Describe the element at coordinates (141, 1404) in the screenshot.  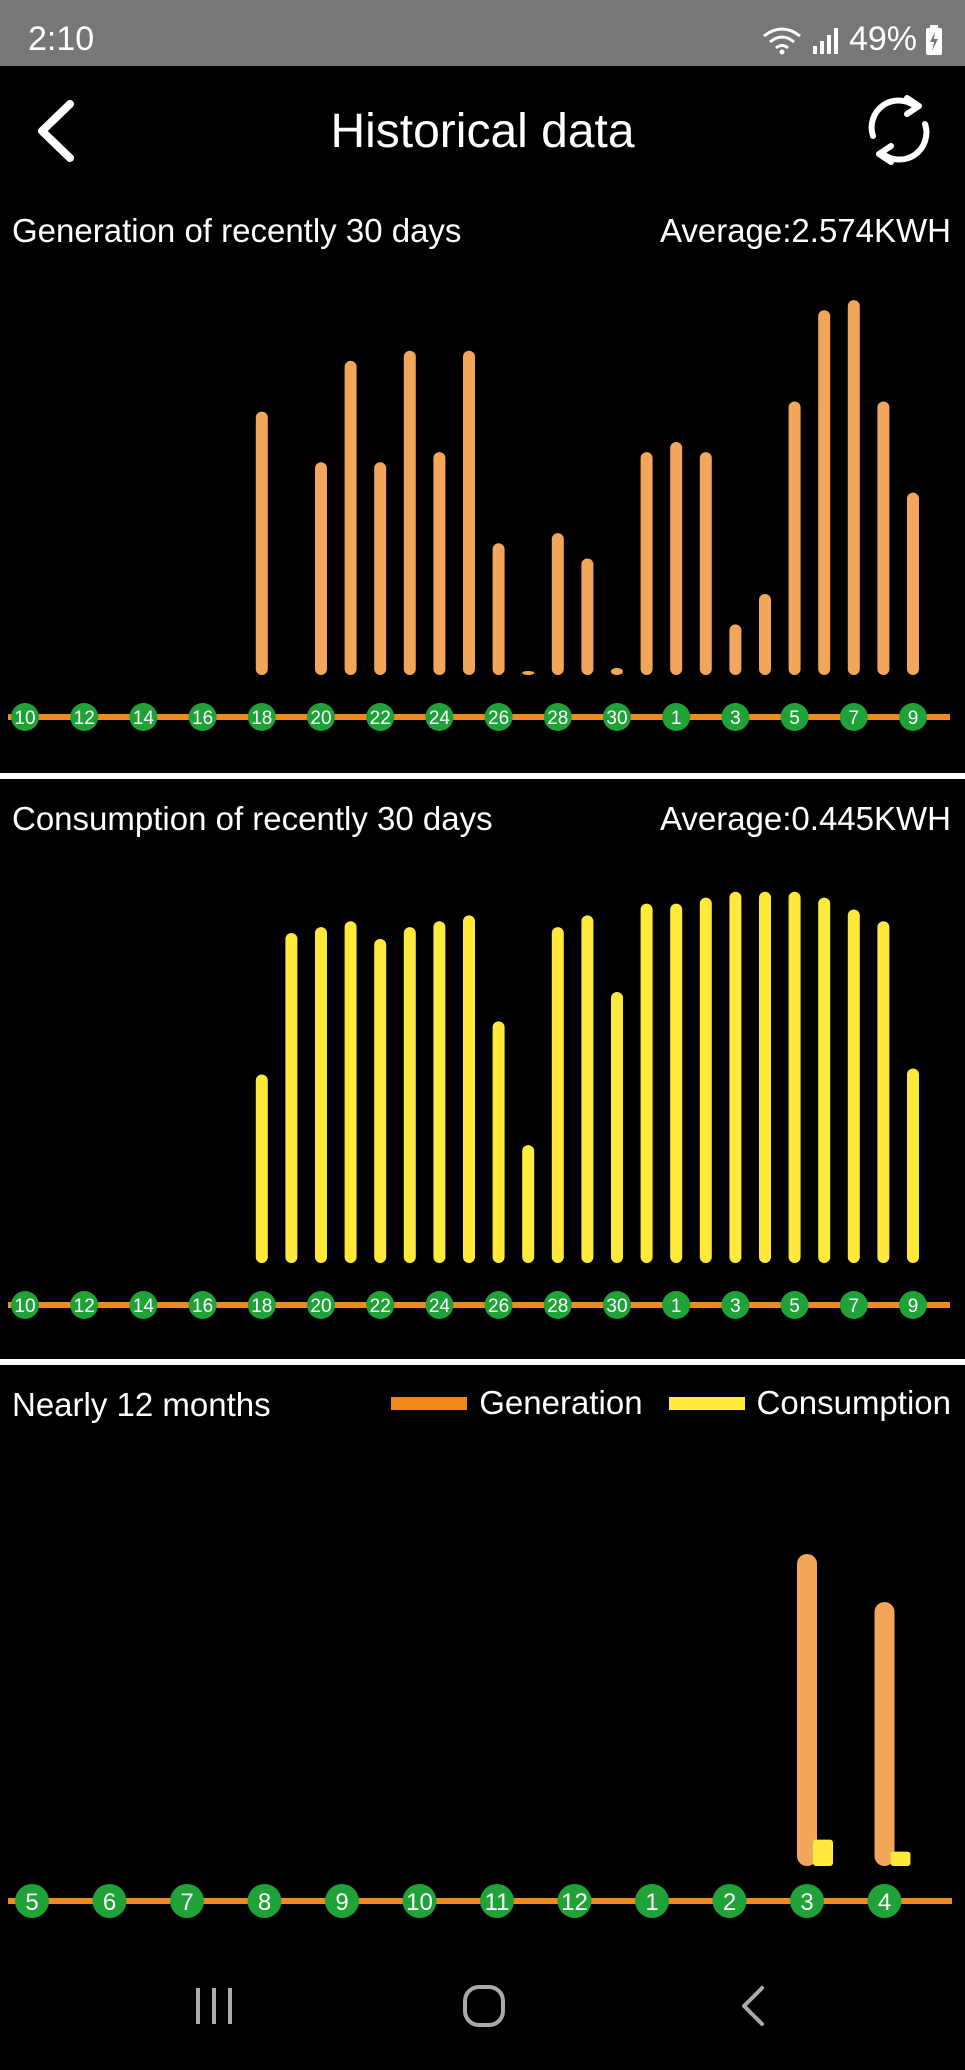
I see `monthly-title: Nearly 12 months` at that location.